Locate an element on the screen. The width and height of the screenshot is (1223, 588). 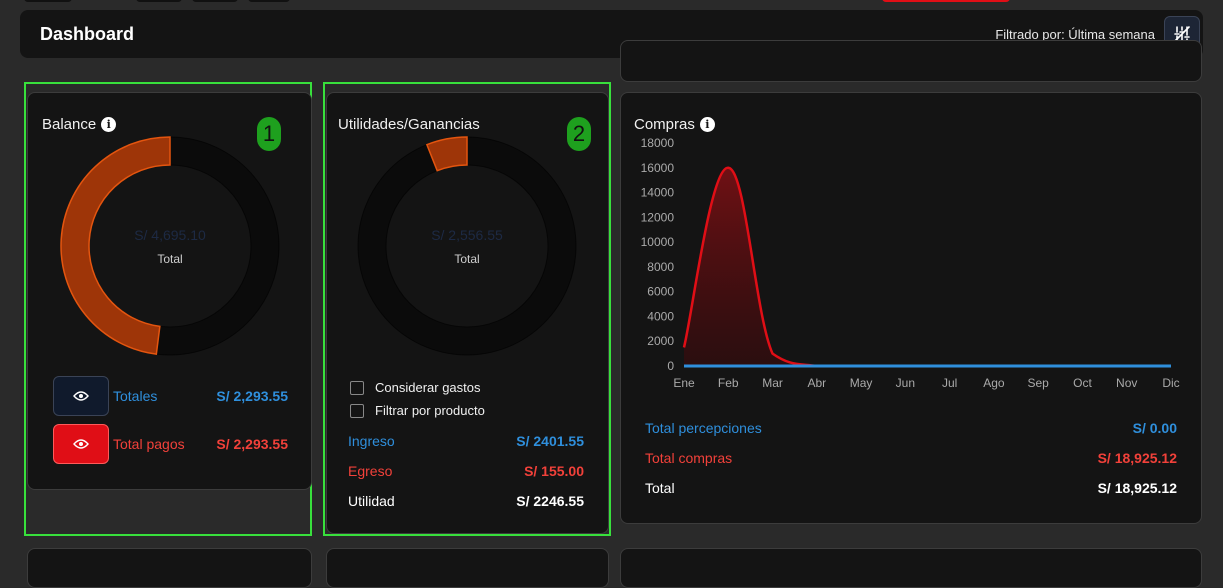
total-percepciones-value: S/ 0.00 is located at coordinates (1154, 428).